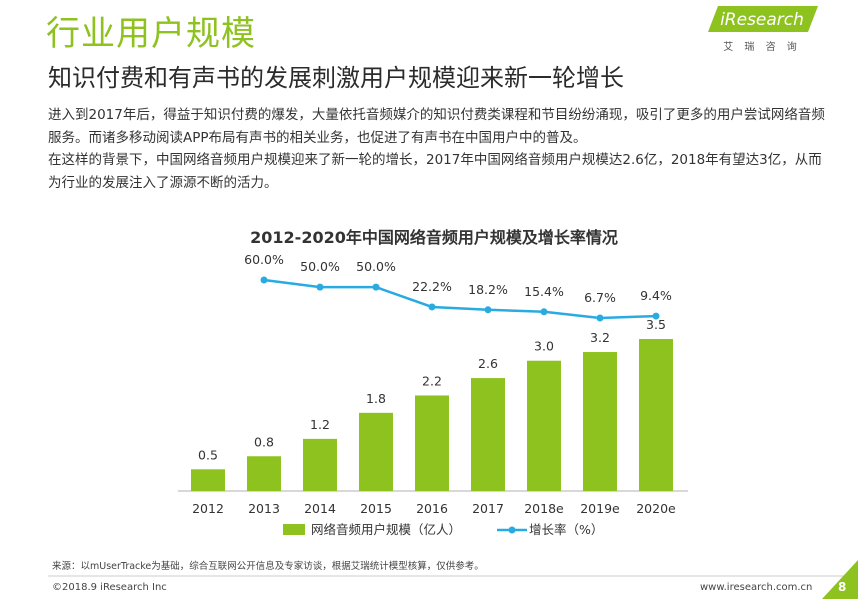  Describe the element at coordinates (460, 299) in the screenshot. I see `line` at that location.